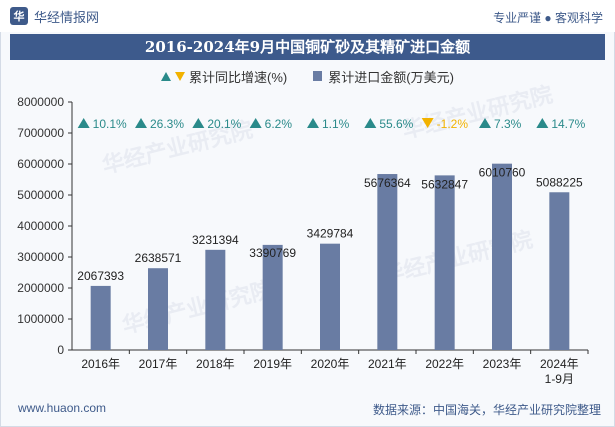  I want to click on bar-value-label: 5632847, so click(444, 184).